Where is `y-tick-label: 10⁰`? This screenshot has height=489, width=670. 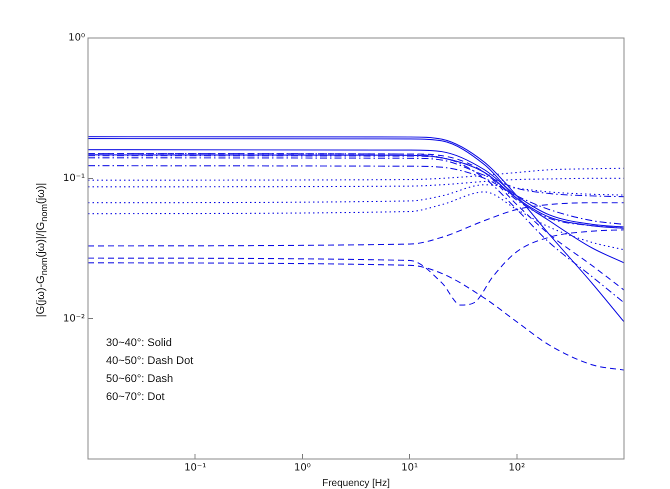
y-tick-label: 10⁰ is located at coordinates (76, 38).